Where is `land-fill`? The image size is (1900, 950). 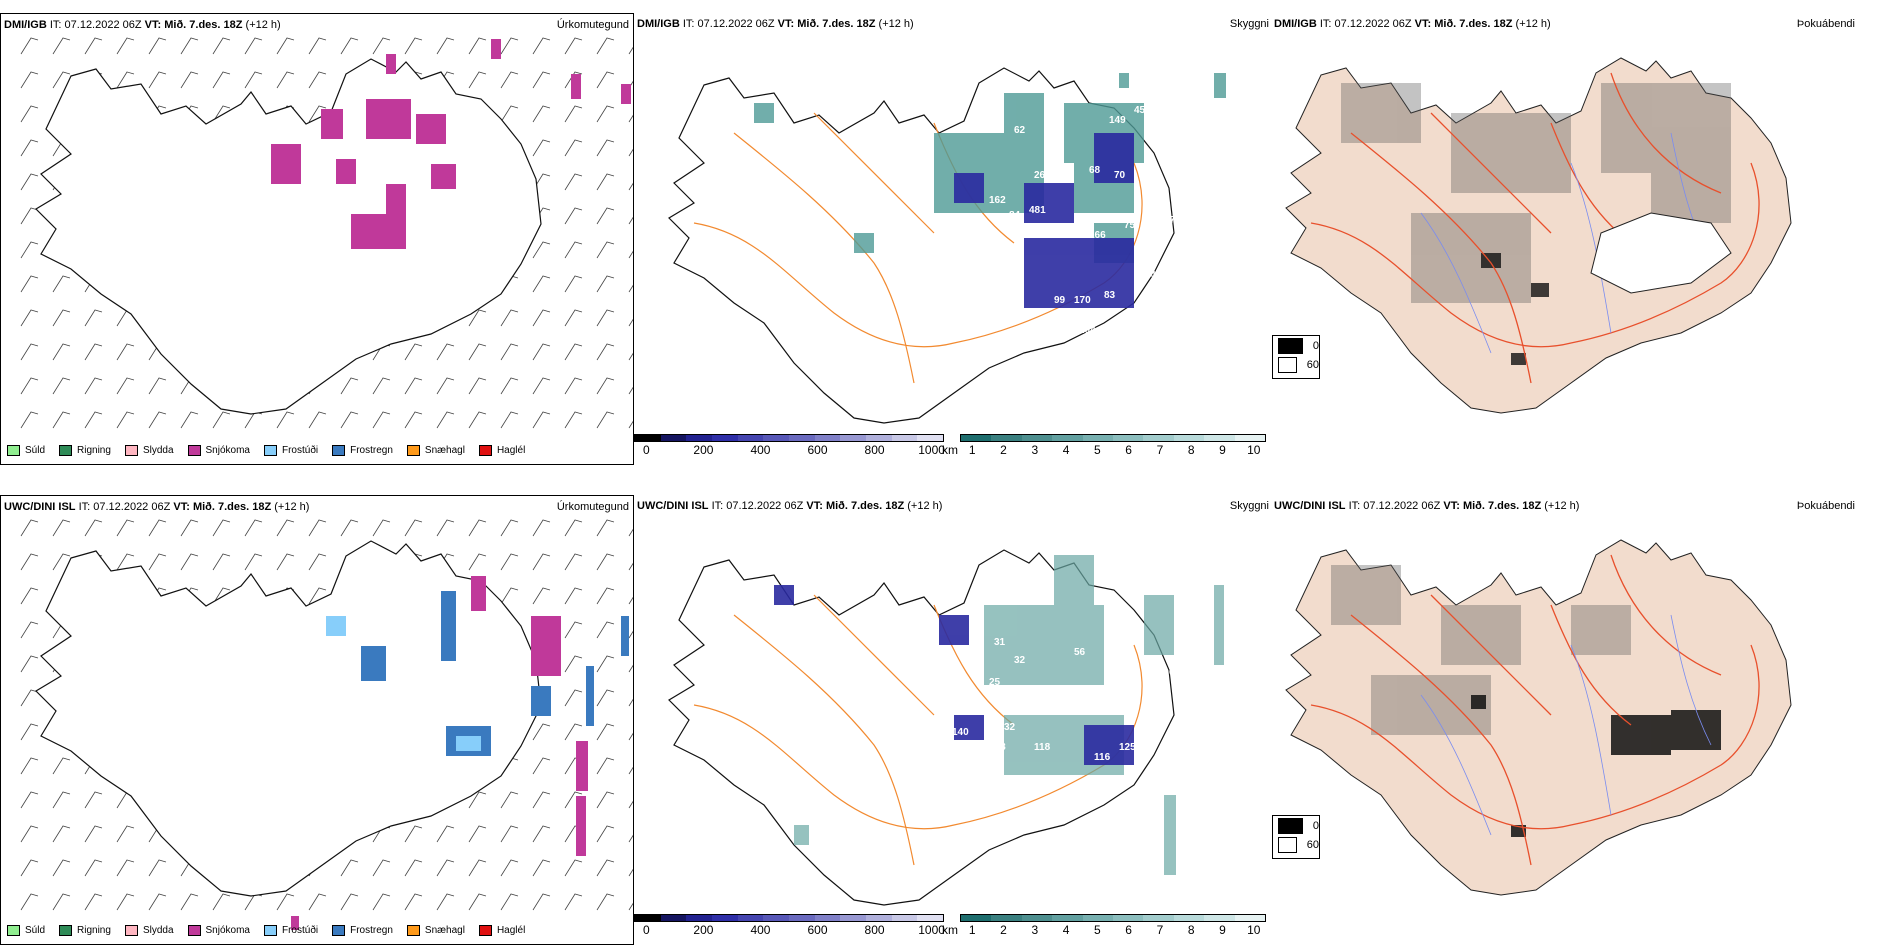
land-fill is located at coordinates (1538, 235).